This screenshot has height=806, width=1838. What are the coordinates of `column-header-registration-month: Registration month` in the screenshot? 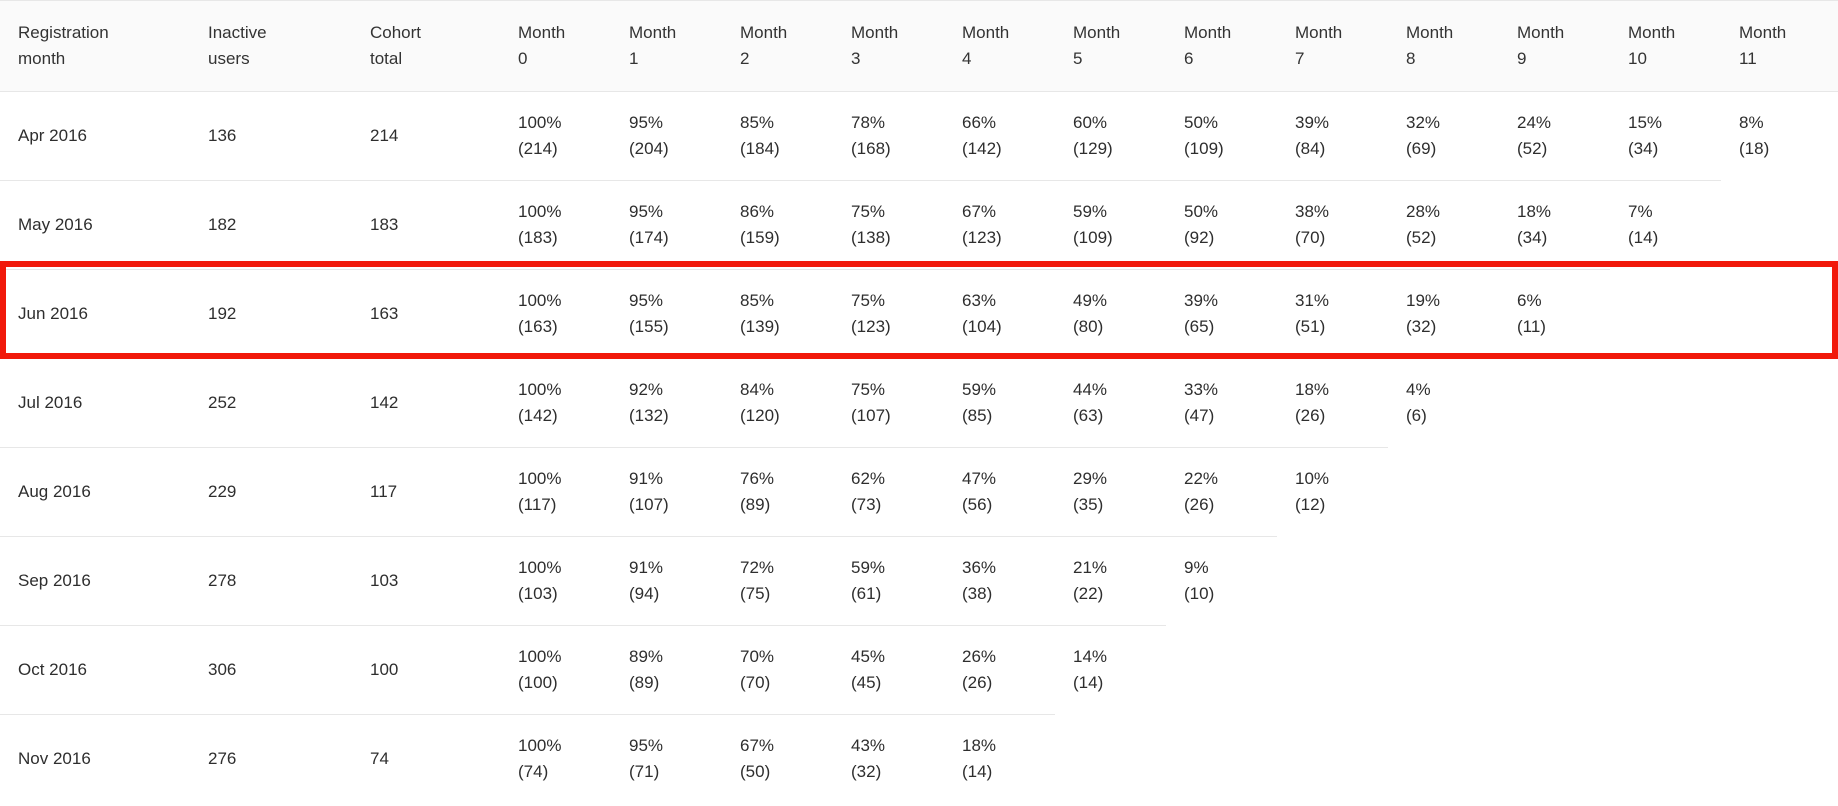 It's located at (95, 46).